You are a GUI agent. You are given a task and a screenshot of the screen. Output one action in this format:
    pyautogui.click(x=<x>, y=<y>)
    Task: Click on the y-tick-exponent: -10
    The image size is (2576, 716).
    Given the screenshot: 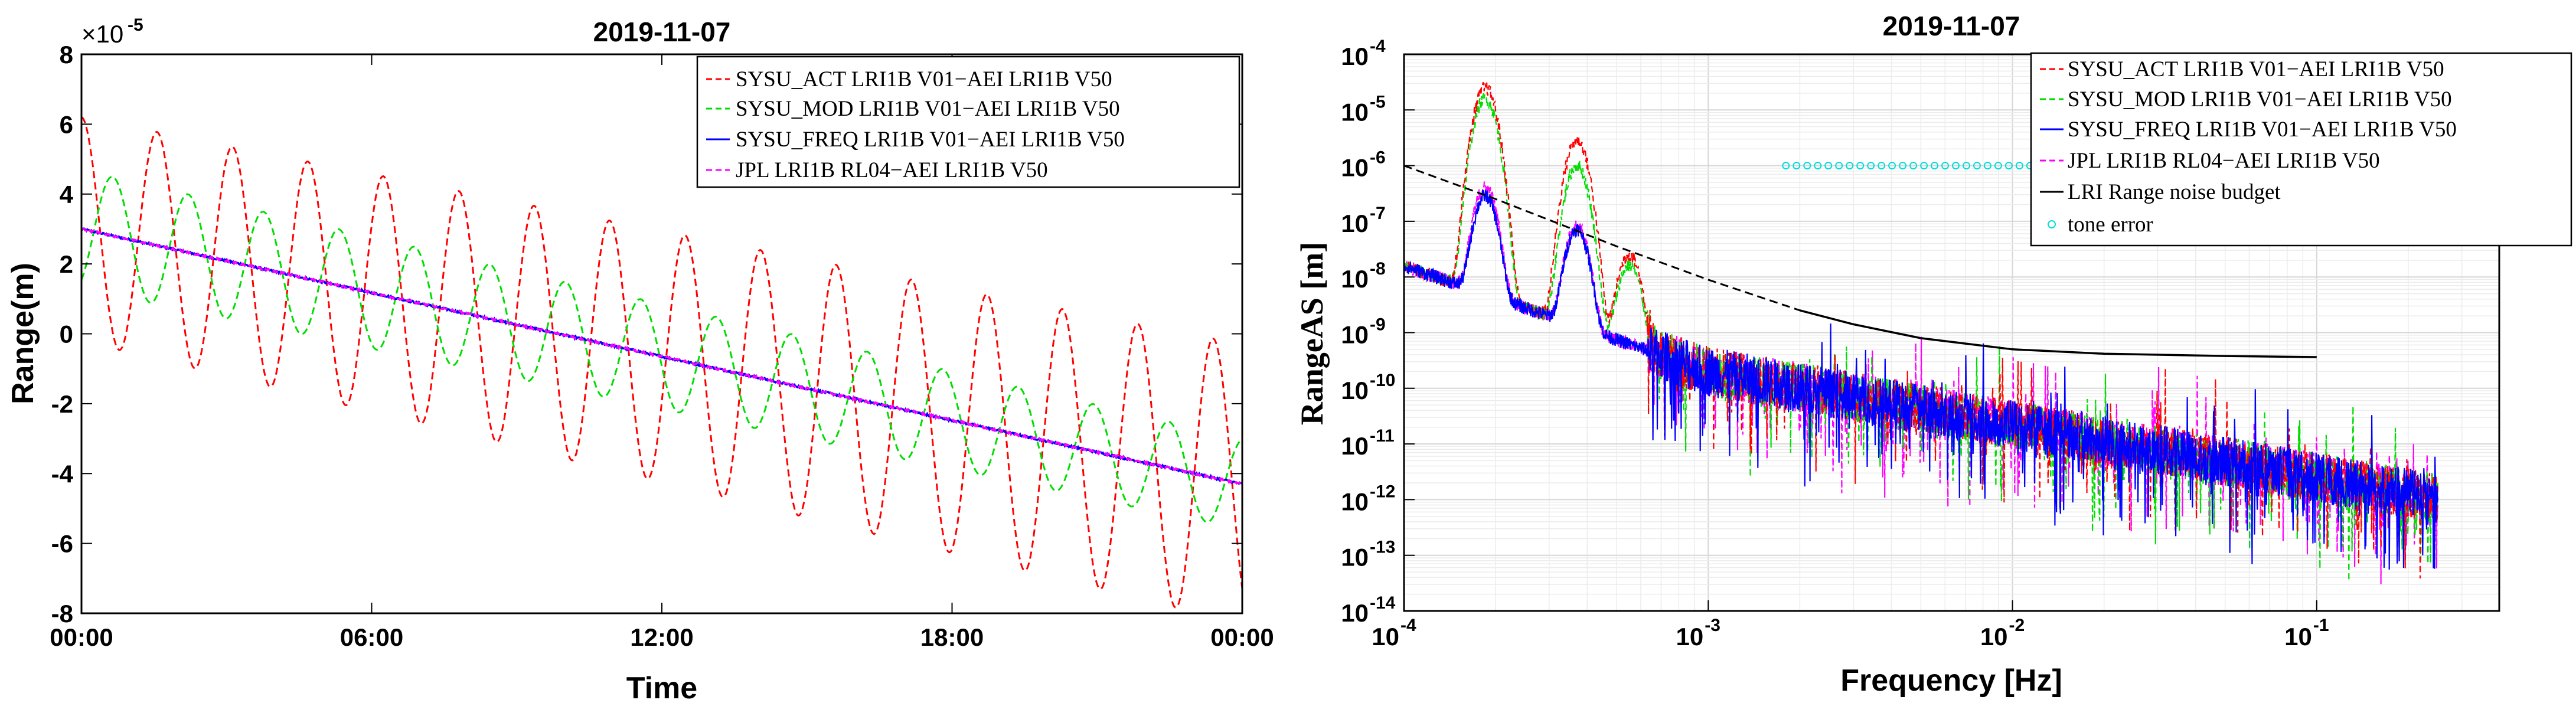 What is the action you would take?
    pyautogui.click(x=1382, y=380)
    